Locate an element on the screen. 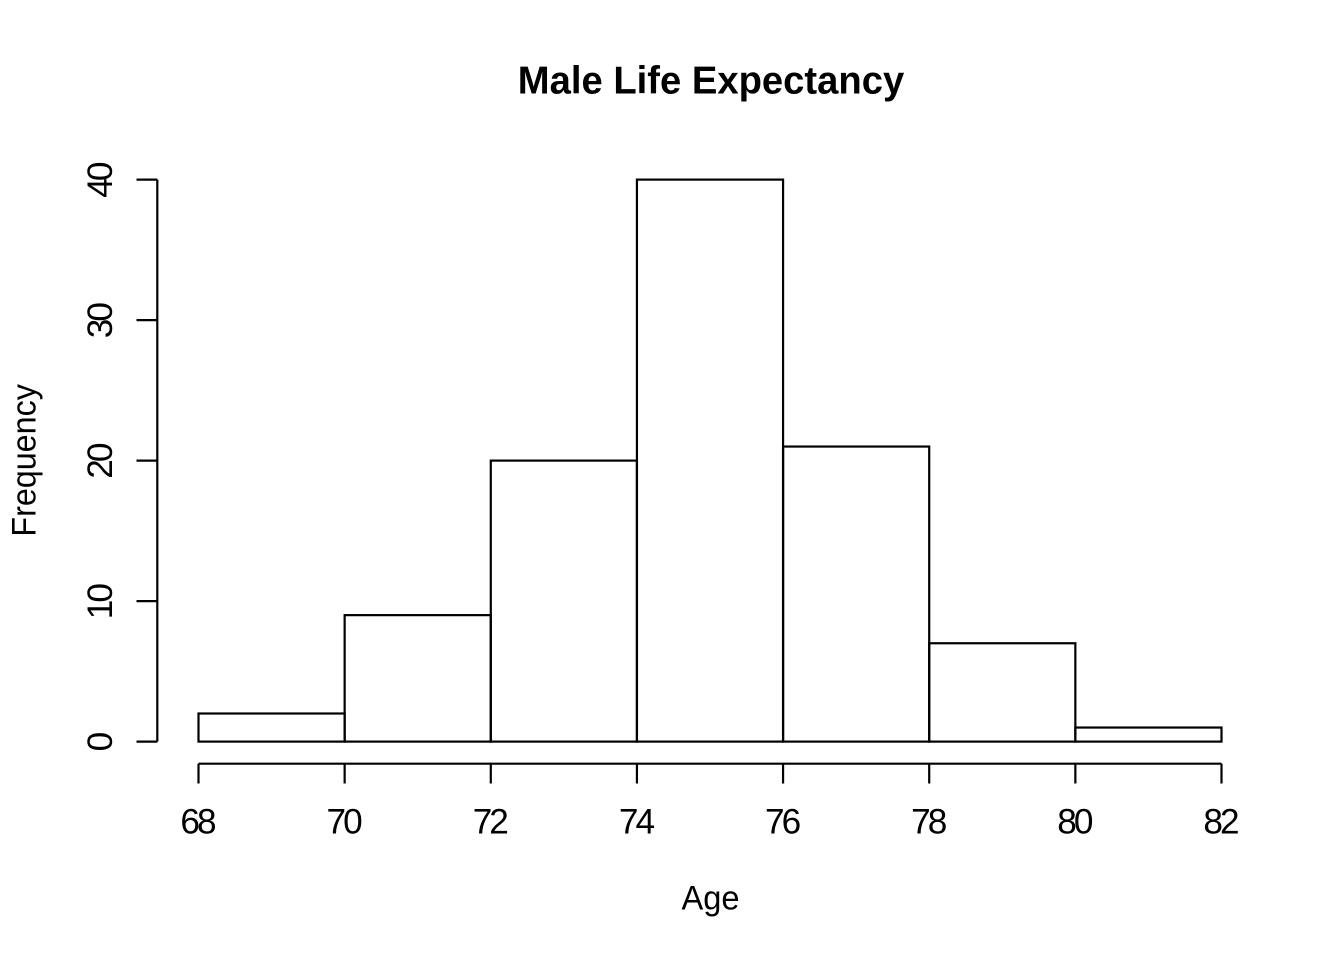 This screenshot has height=960, width=1344. svg-text: 78 is located at coordinates (929, 821).